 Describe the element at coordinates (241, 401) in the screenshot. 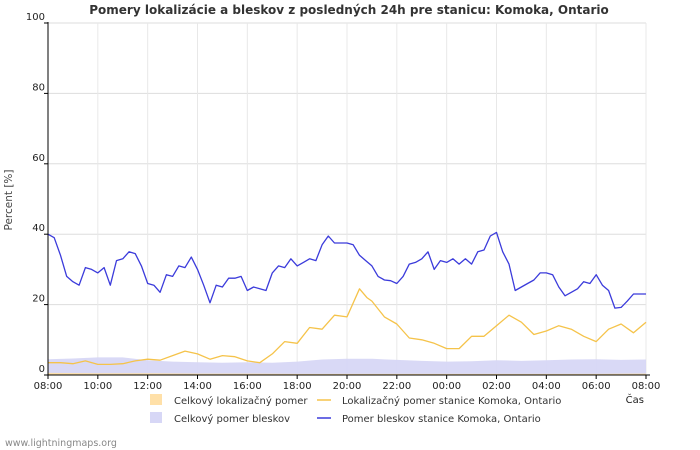

I see `legend-label: Celkový lokalizačný pomer` at that location.